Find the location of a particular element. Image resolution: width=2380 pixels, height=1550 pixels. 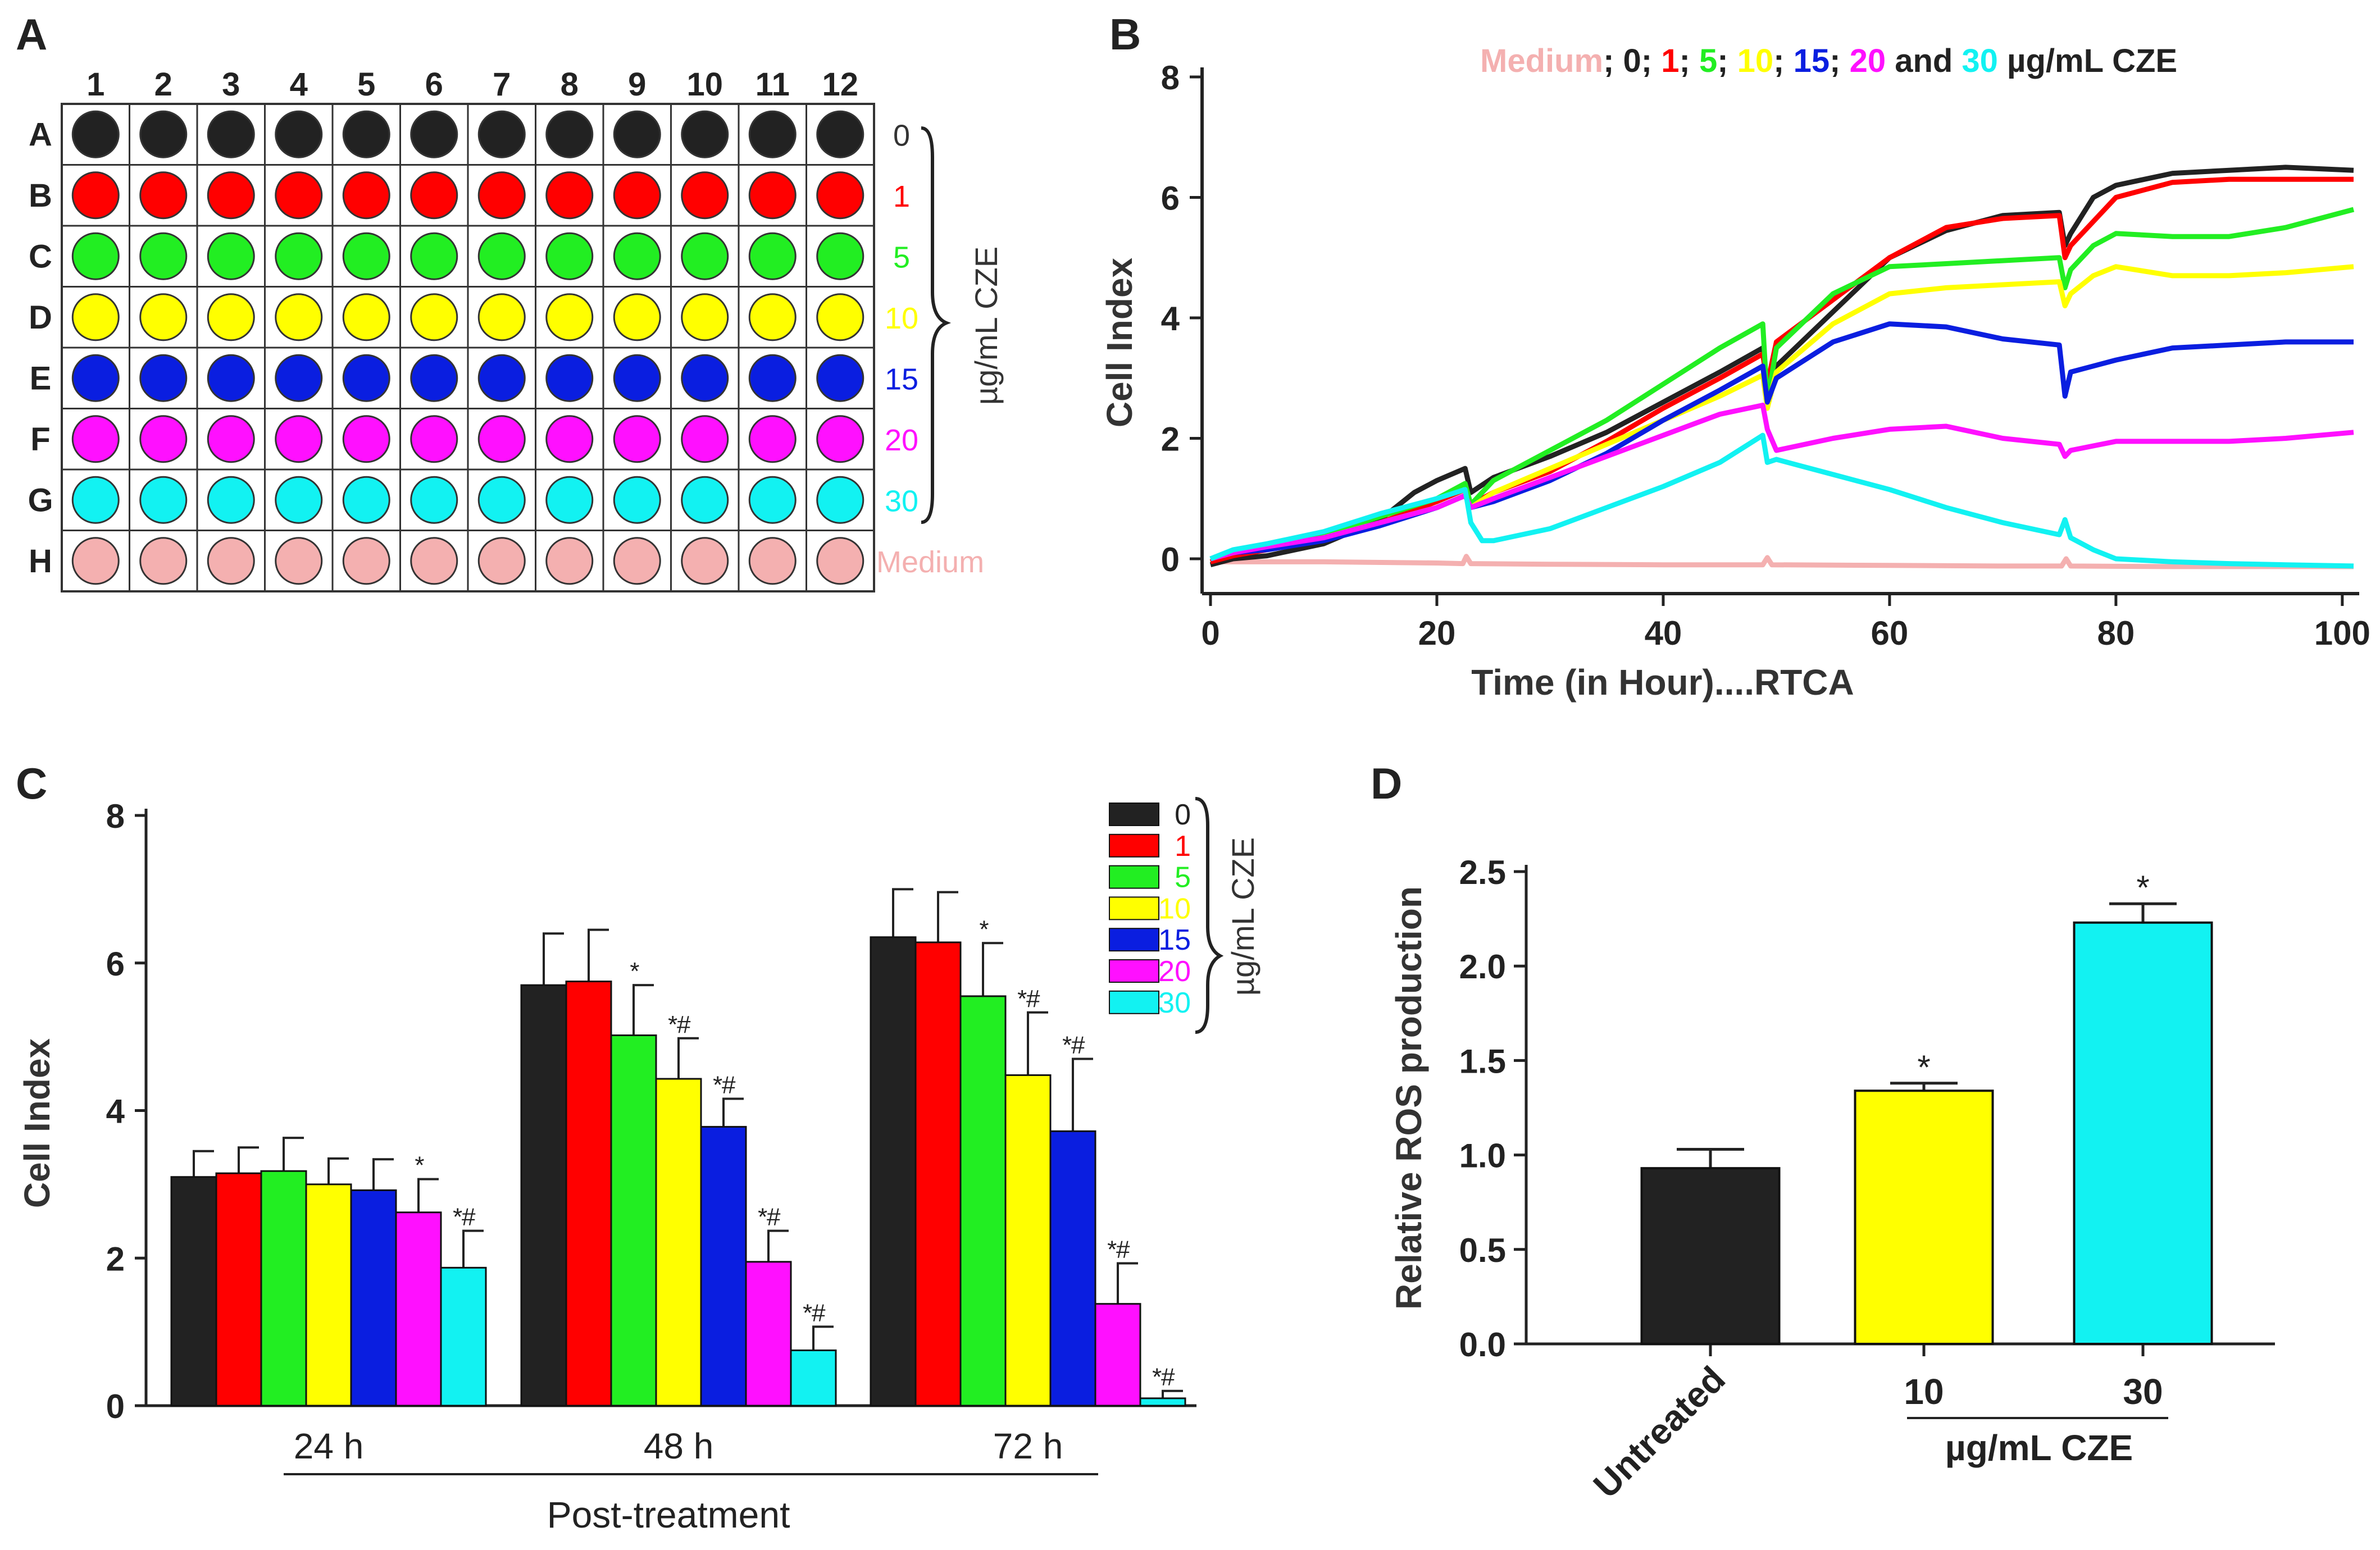

y-tick-label: 2.5 is located at coordinates (1483, 873).